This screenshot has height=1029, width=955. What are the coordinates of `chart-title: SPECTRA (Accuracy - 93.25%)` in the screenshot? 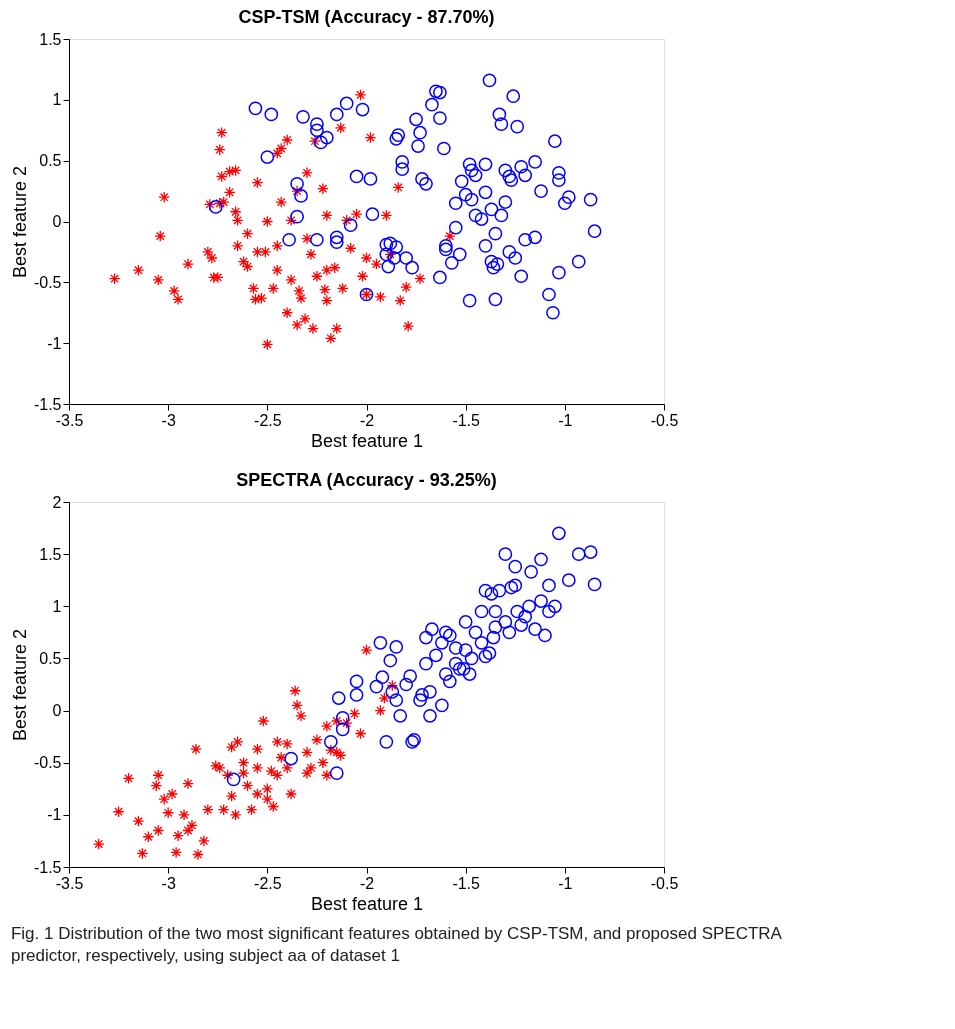 It's located at (366, 480).